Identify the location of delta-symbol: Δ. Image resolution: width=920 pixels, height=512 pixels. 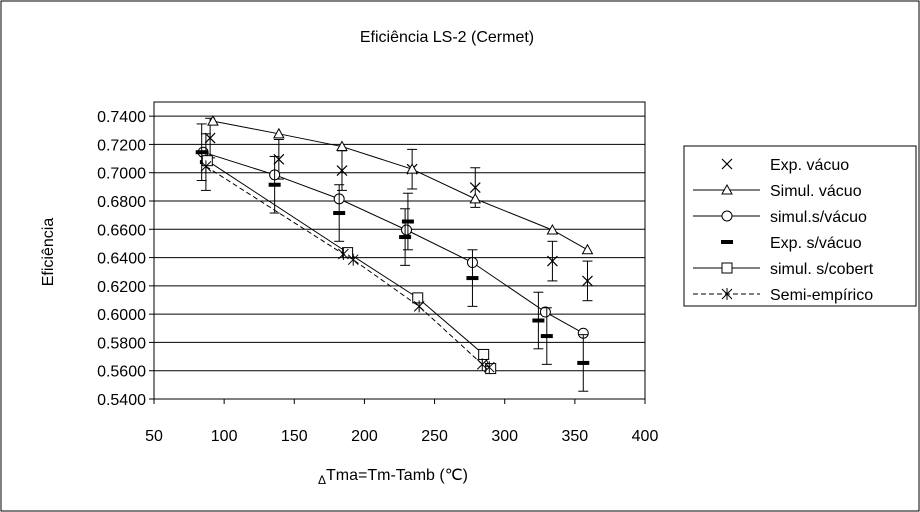
(322, 480).